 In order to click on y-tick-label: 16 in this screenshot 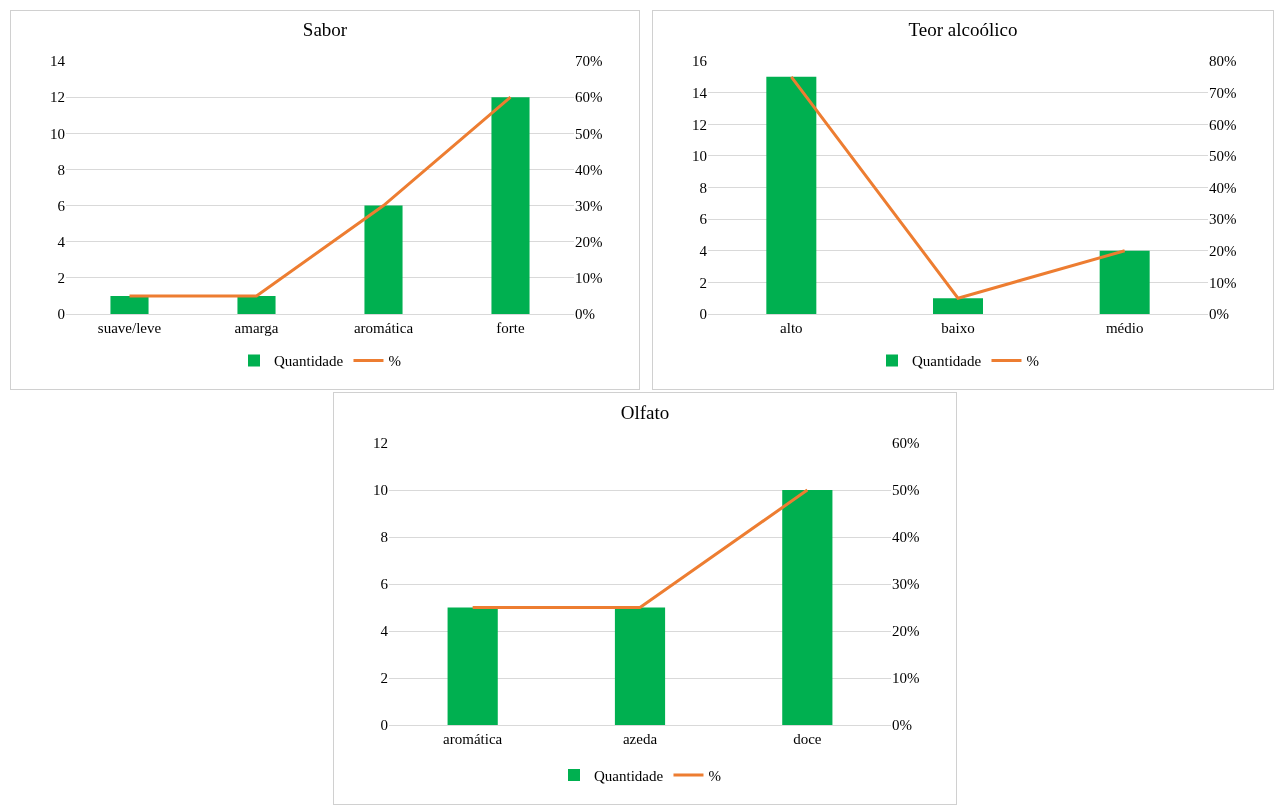, I will do `click(700, 61)`.